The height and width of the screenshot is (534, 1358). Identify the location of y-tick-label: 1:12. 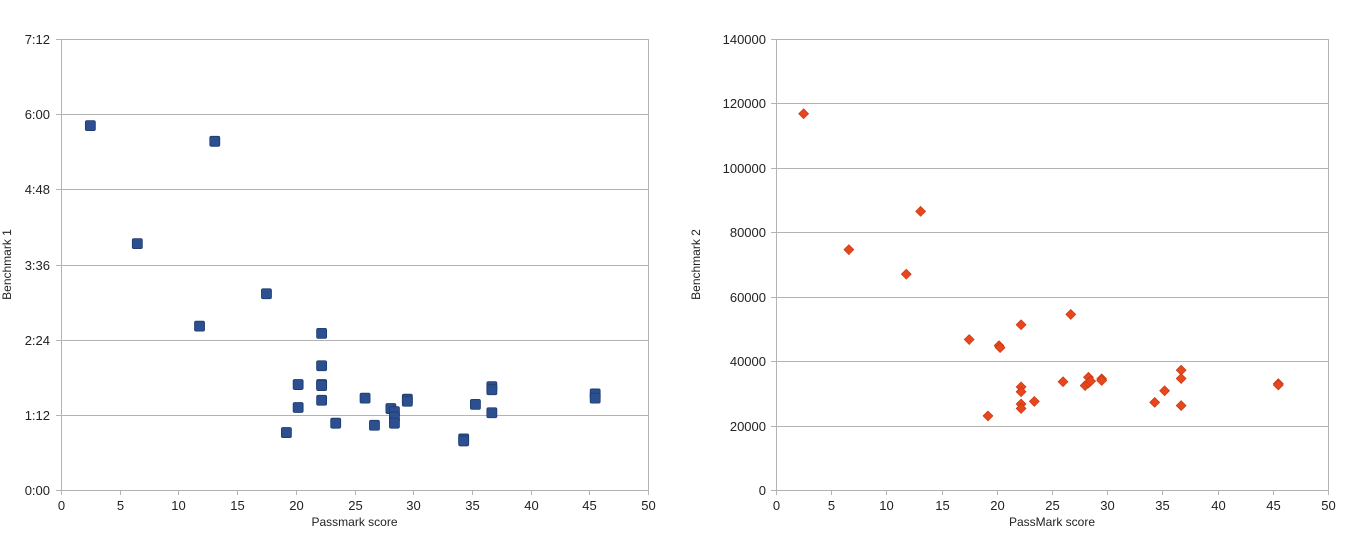
(37, 415).